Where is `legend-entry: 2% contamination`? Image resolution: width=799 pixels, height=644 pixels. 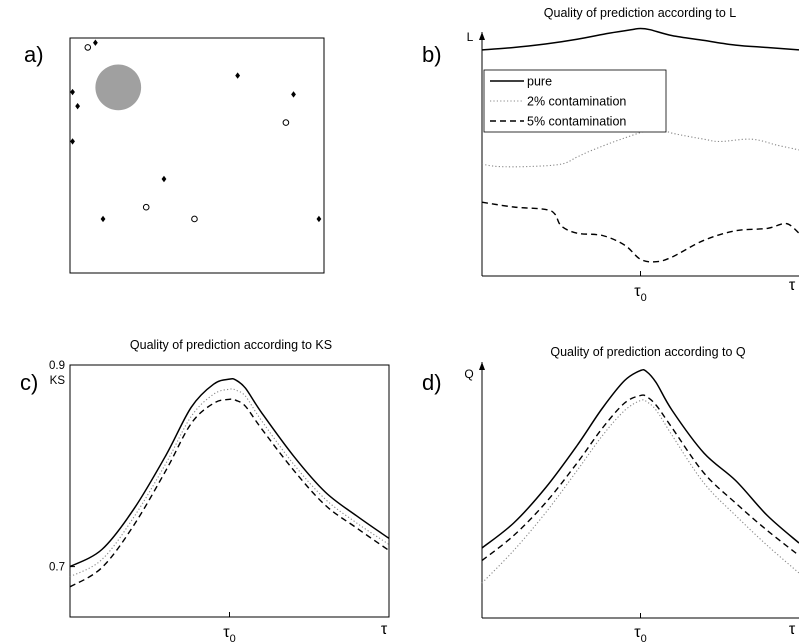
legend-entry: 2% contamination is located at coordinates (576, 102).